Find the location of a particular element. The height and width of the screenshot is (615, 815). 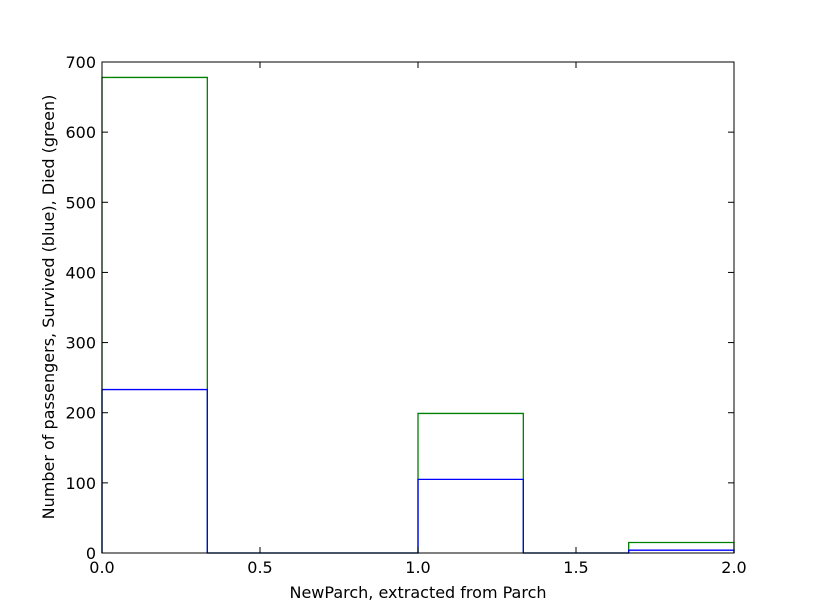

y-tick-label: 400 is located at coordinates (80, 272).